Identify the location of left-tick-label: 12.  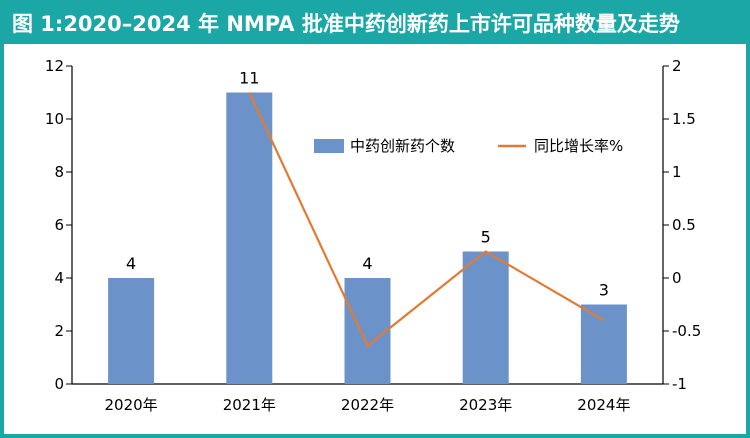
(54, 66).